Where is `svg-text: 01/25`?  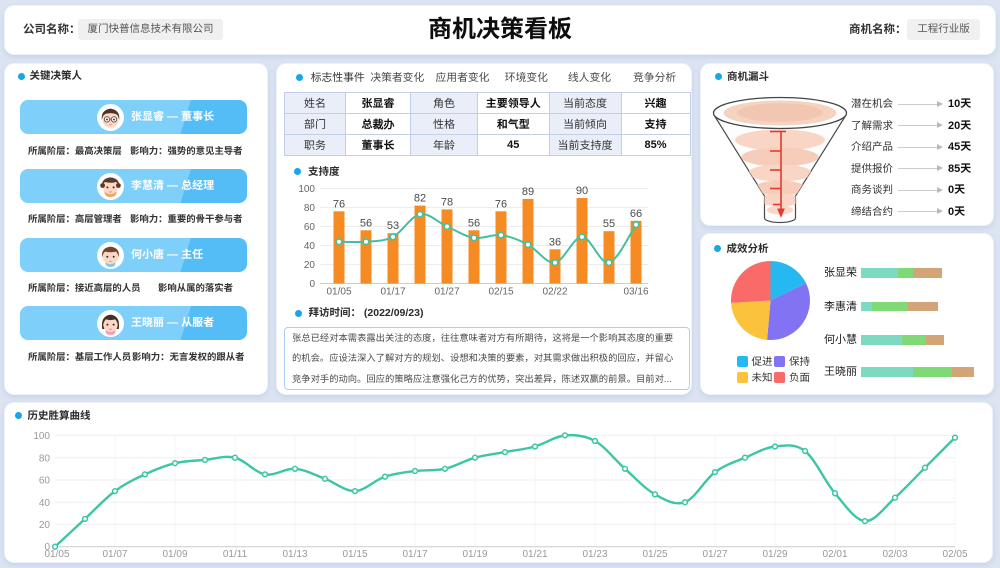
svg-text: 01/25 is located at coordinates (654, 554).